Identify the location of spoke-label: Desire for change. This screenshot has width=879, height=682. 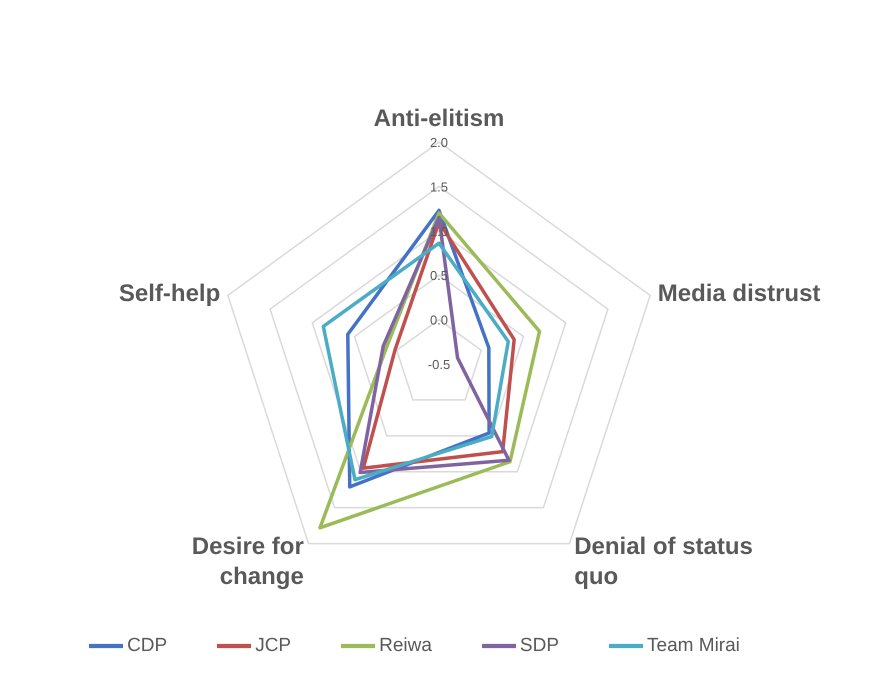
(248, 561).